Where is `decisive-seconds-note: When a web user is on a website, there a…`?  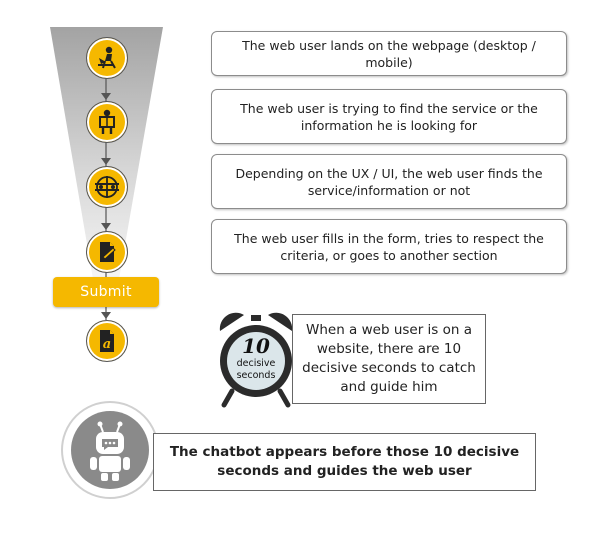
decisive-seconds-note: When a web user is on a website, there a… is located at coordinates (389, 359).